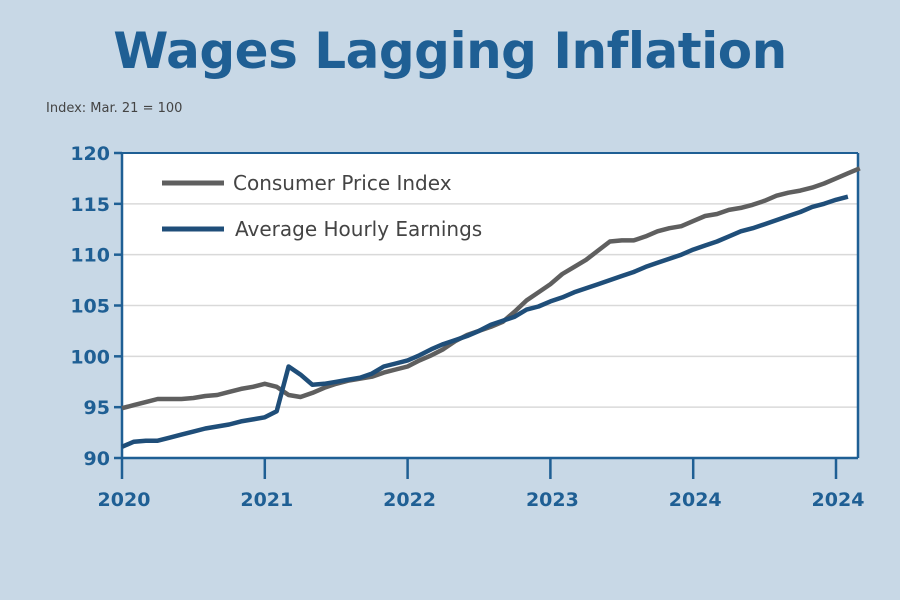  What do you see at coordinates (97, 459) in the screenshot?
I see `y-tick-label: 90` at bounding box center [97, 459].